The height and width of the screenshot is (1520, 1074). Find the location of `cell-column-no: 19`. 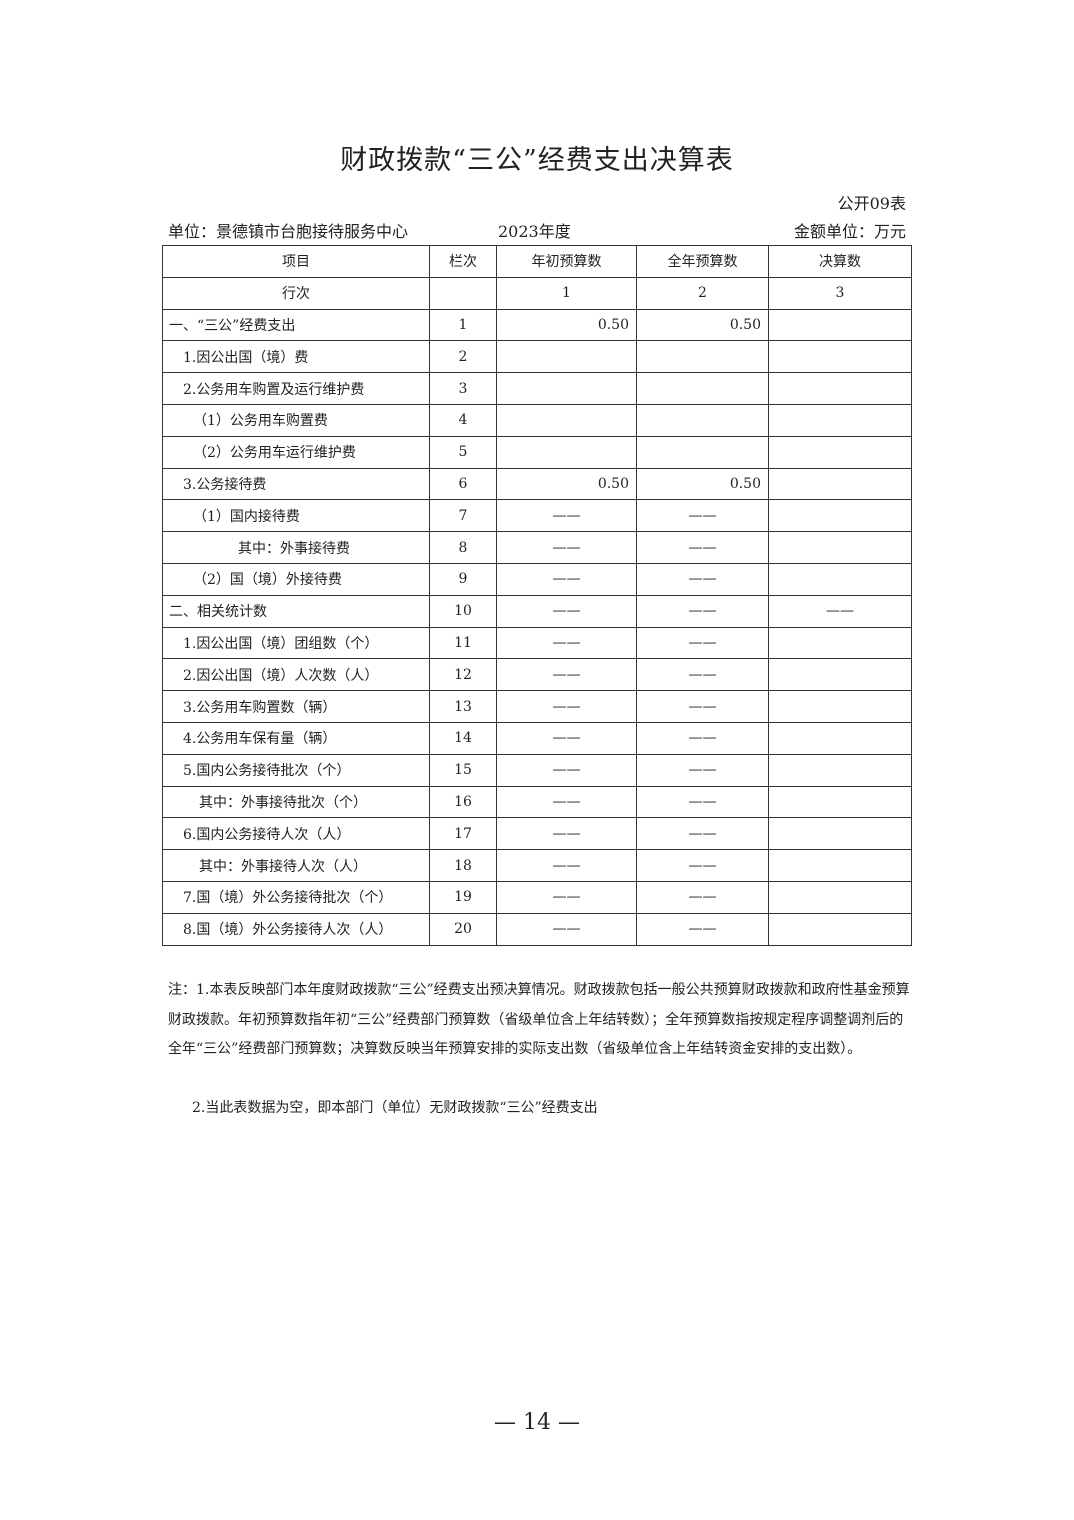

cell-column-no: 19 is located at coordinates (463, 897).